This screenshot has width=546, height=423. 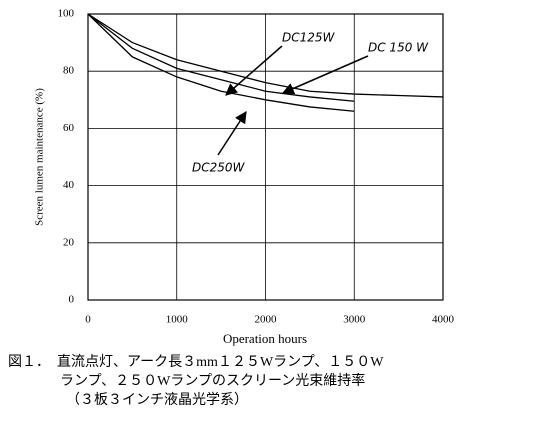 I want to click on x-tick-label: 0, so click(x=88, y=320).